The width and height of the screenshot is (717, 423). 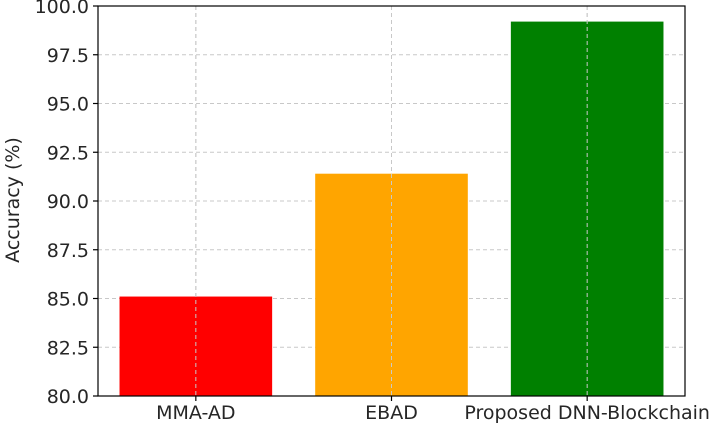 What do you see at coordinates (62, 9) in the screenshot?
I see `y-tick-label: 100.0` at bounding box center [62, 9].